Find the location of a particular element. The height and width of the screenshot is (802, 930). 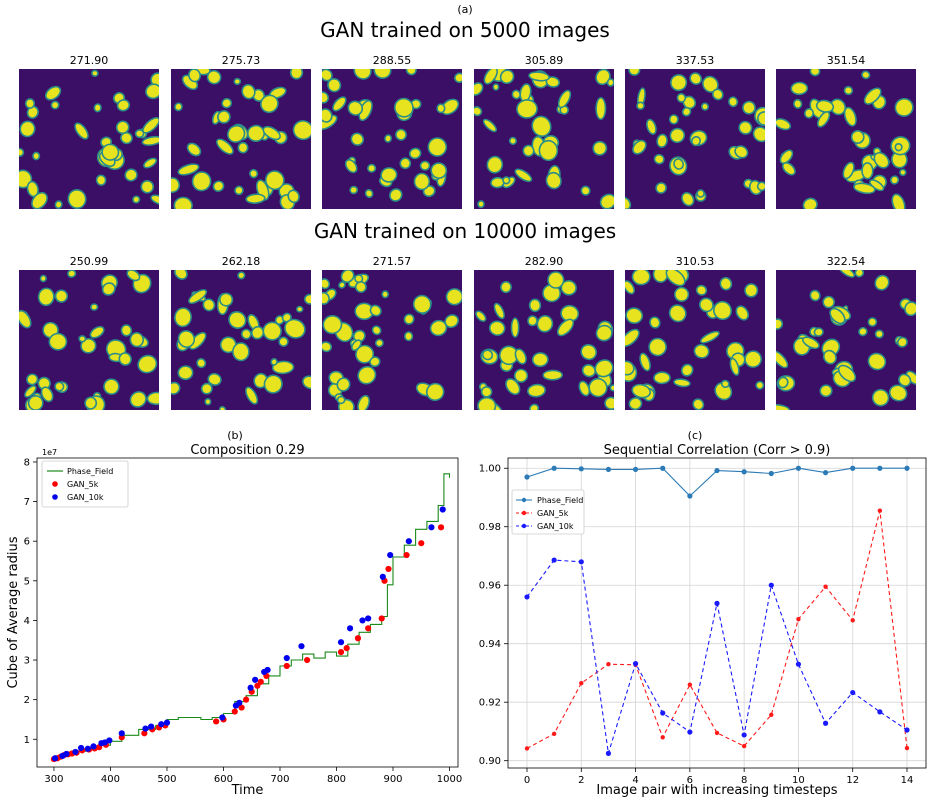

field-background is located at coordinates (89, 139).